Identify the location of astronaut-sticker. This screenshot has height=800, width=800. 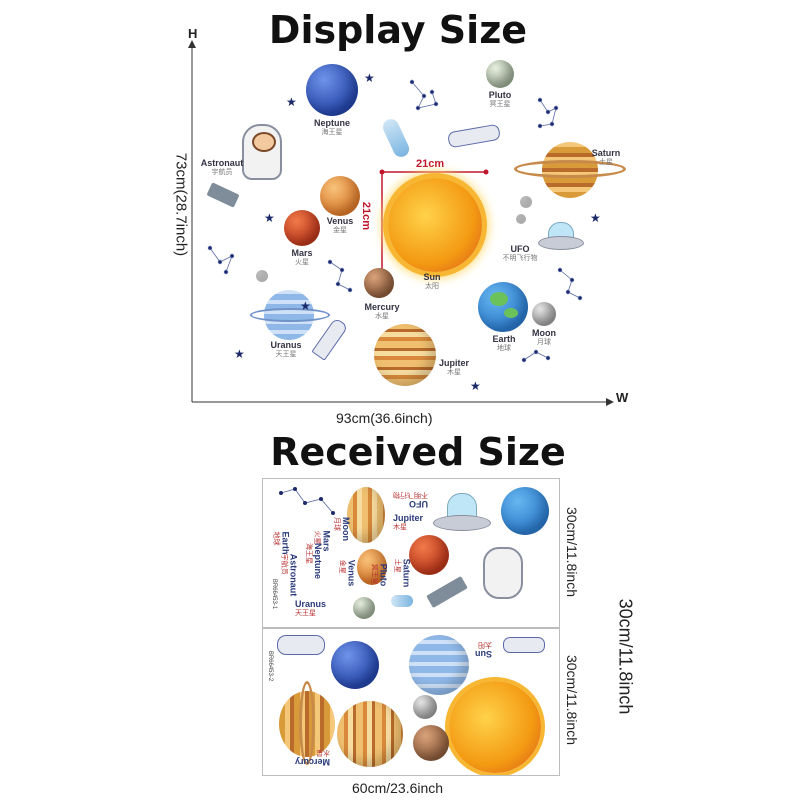
(503, 573).